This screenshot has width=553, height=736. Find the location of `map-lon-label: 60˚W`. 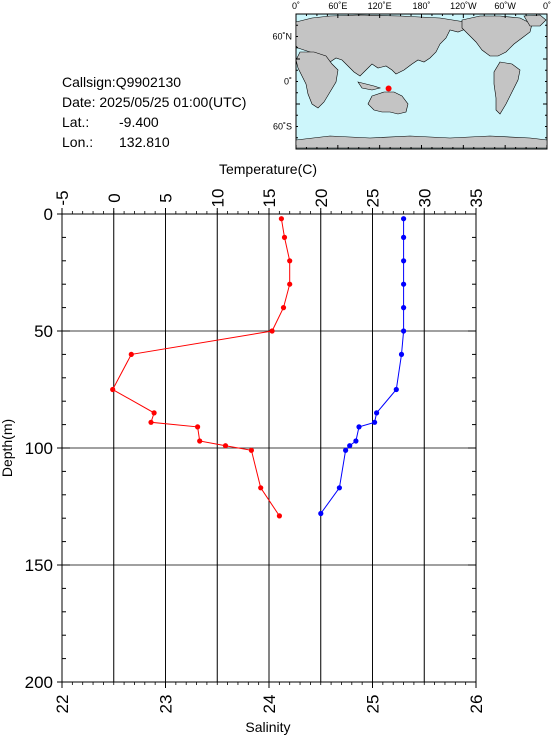

map-lon-label: 60˚W is located at coordinates (505, 6).